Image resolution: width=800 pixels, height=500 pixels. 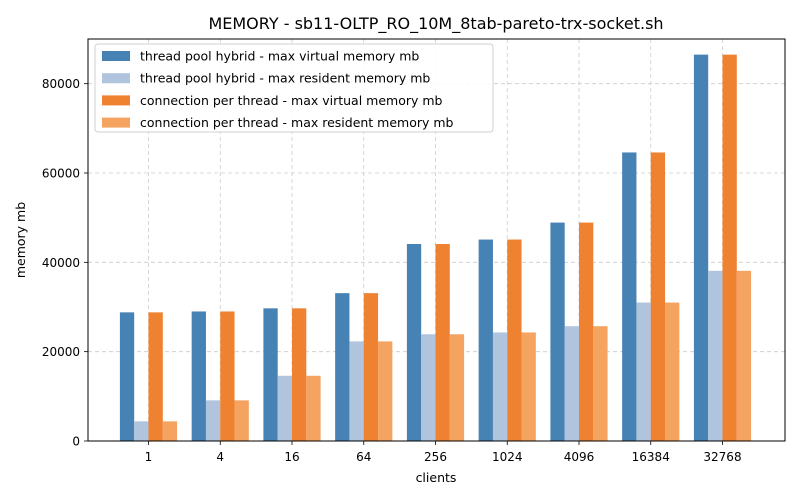 What do you see at coordinates (436, 477) in the screenshot?
I see `x-axis-label: clients` at bounding box center [436, 477].